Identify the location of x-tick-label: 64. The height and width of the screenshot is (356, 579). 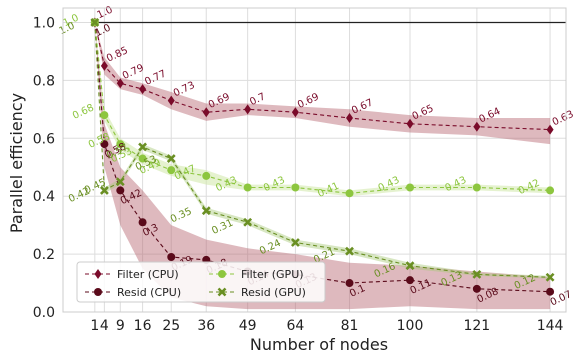
(295, 326).